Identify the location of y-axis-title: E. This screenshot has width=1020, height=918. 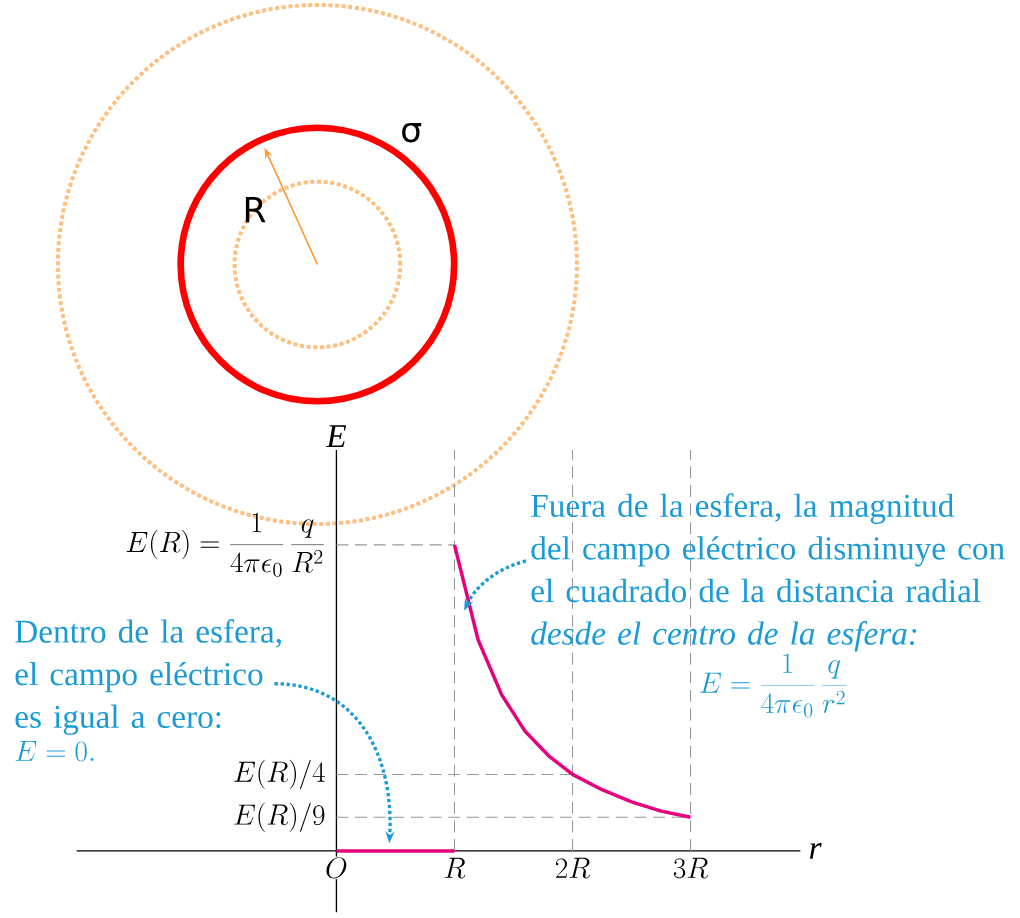
(336, 436).